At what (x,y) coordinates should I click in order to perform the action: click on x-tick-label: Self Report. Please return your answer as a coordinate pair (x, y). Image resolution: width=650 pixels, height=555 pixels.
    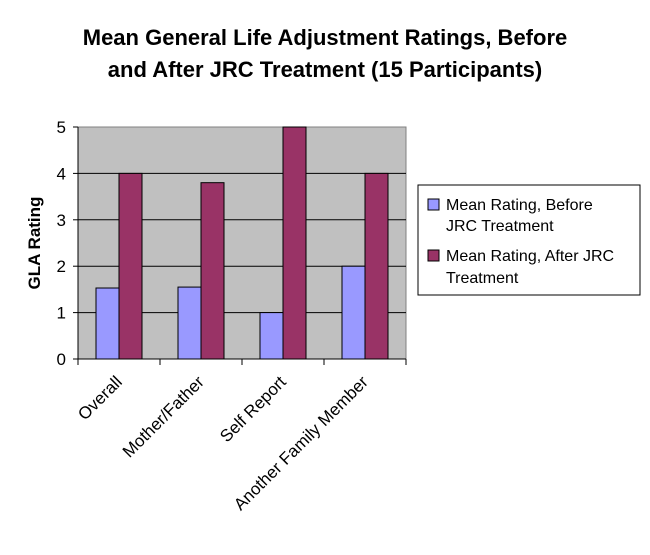
    Looking at the image, I should click on (253, 409).